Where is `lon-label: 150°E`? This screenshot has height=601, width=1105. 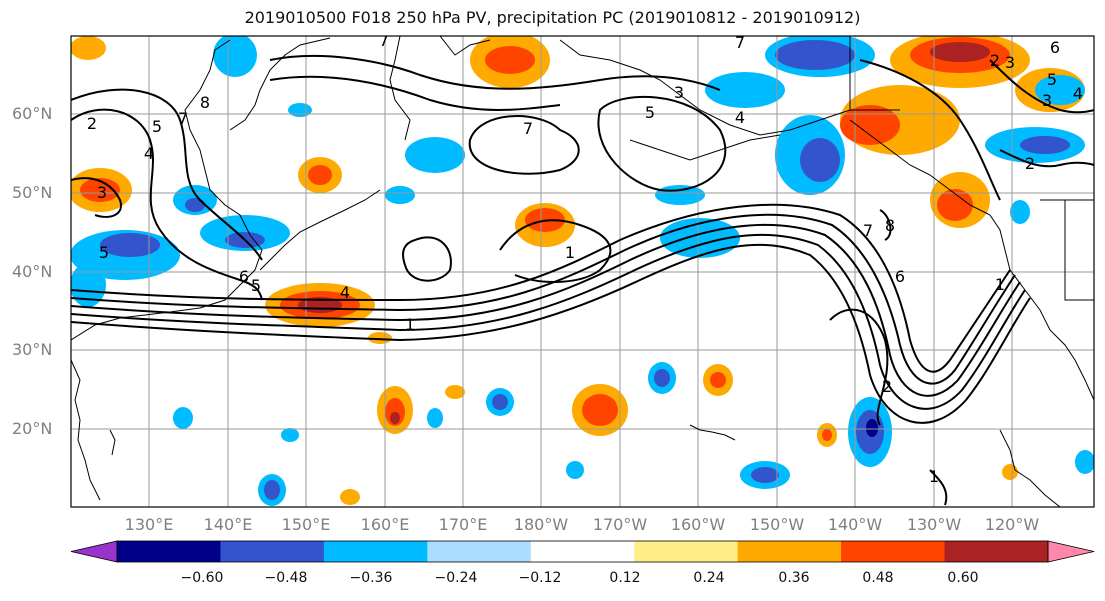
lon-label: 150°E is located at coordinates (306, 524).